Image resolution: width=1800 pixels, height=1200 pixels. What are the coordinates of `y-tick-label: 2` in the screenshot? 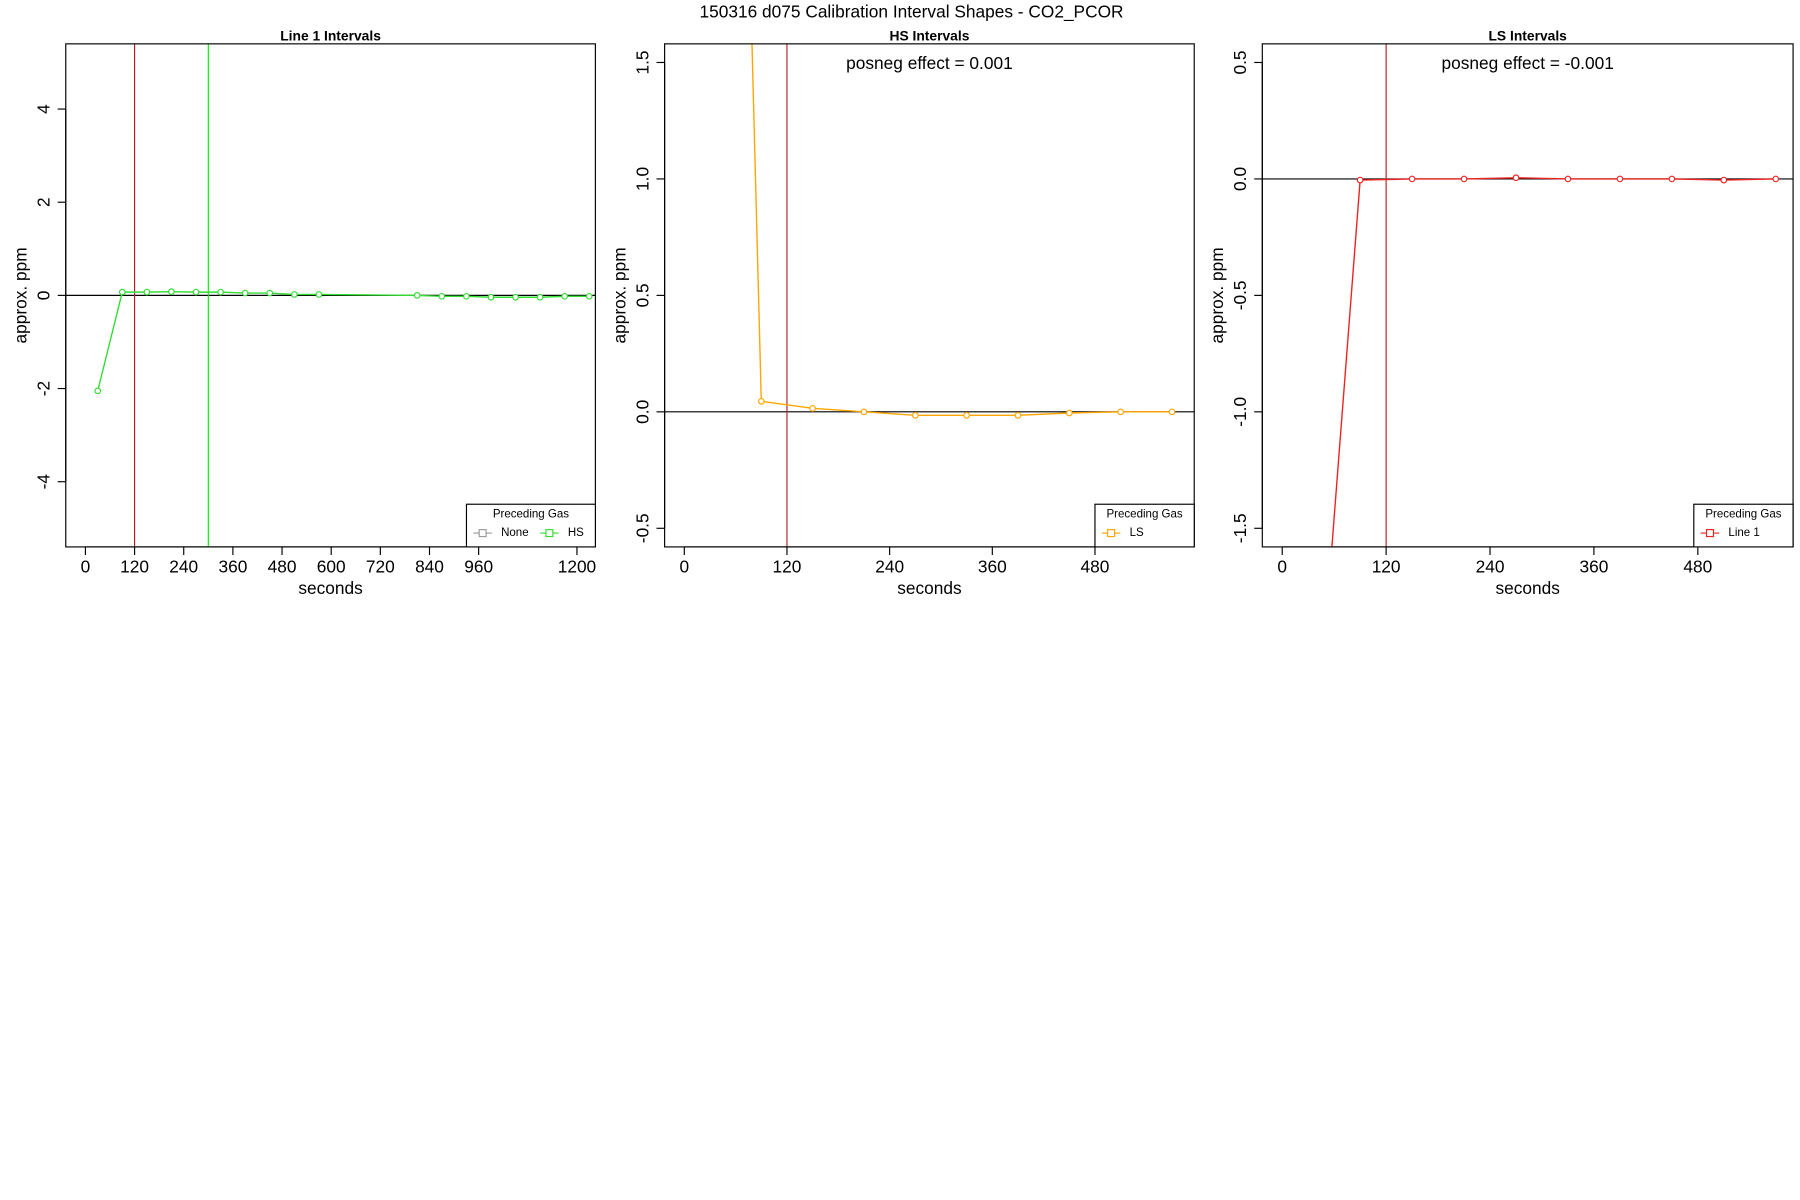 It's located at (44, 202).